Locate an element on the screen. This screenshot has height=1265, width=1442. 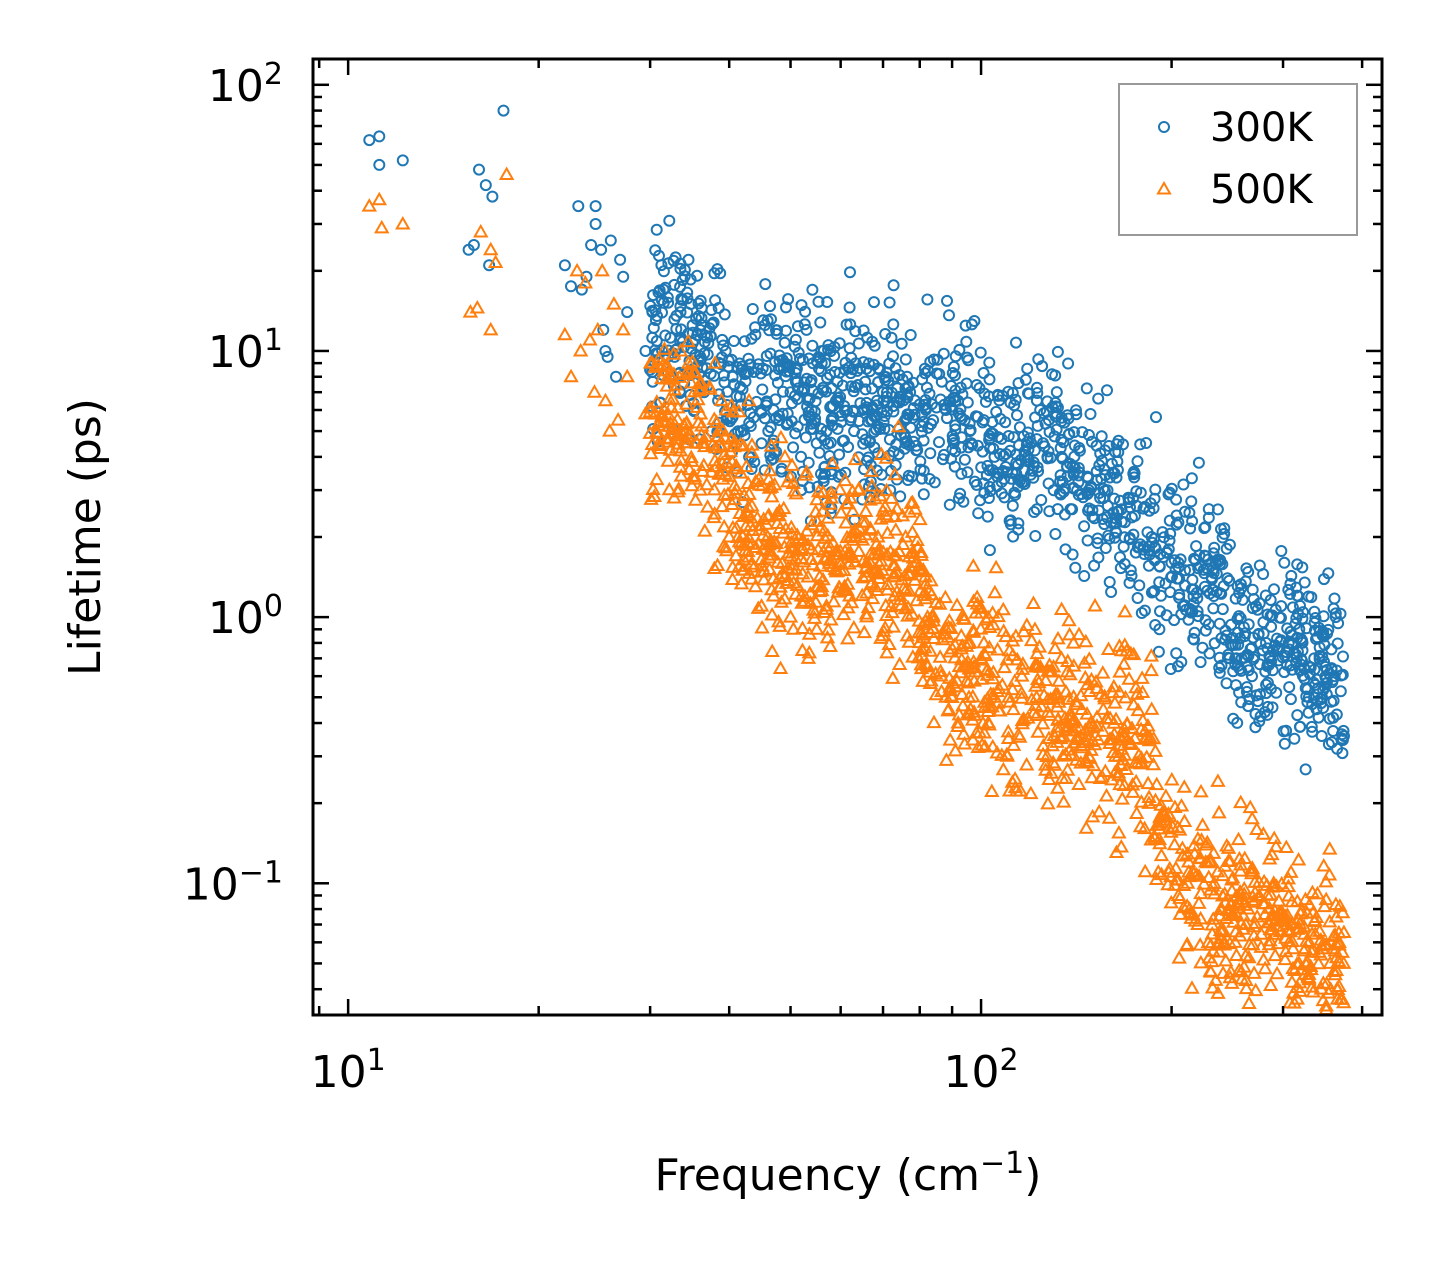
legend-label: 500K is located at coordinates (1262, 190).